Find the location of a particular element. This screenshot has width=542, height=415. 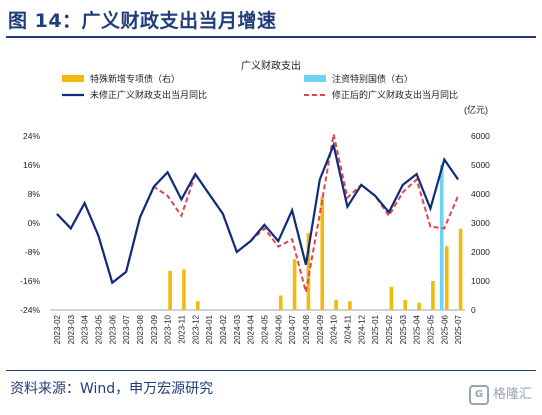

legend-label-ultra-bond: 注资特别国债（右） is located at coordinates (372, 78).